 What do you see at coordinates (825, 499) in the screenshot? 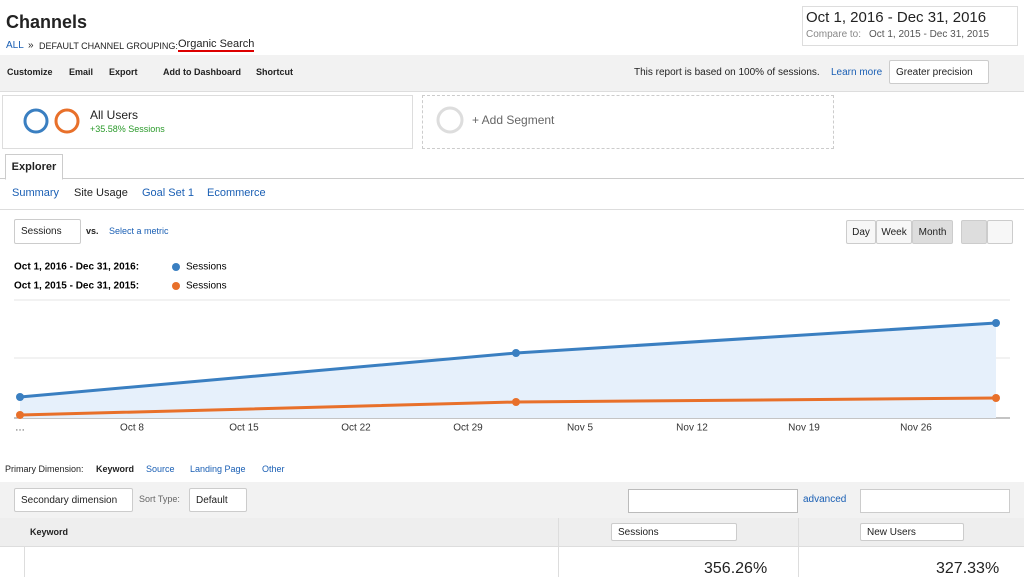
I see `advanced: advanced` at bounding box center [825, 499].